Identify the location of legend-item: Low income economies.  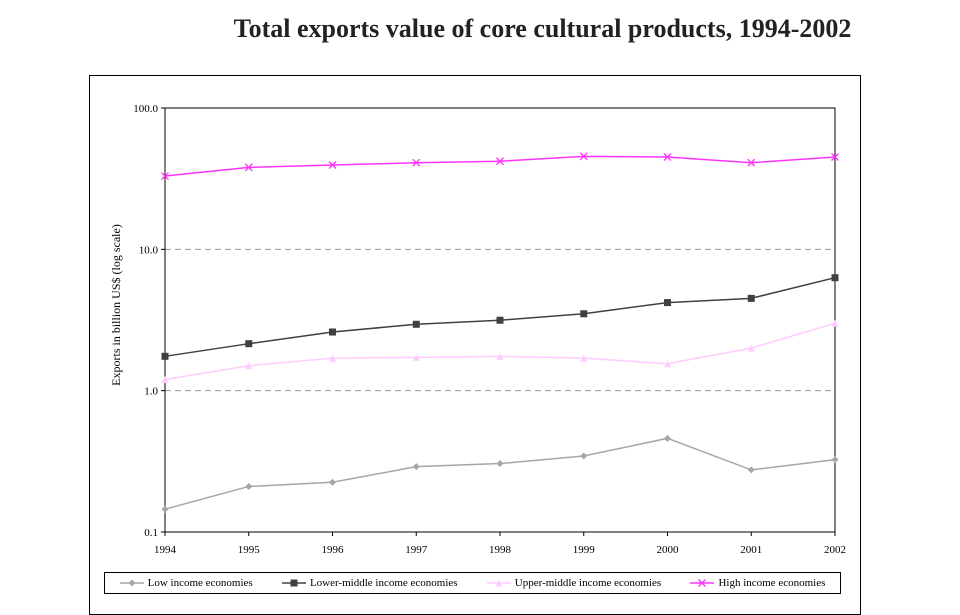
(186, 583).